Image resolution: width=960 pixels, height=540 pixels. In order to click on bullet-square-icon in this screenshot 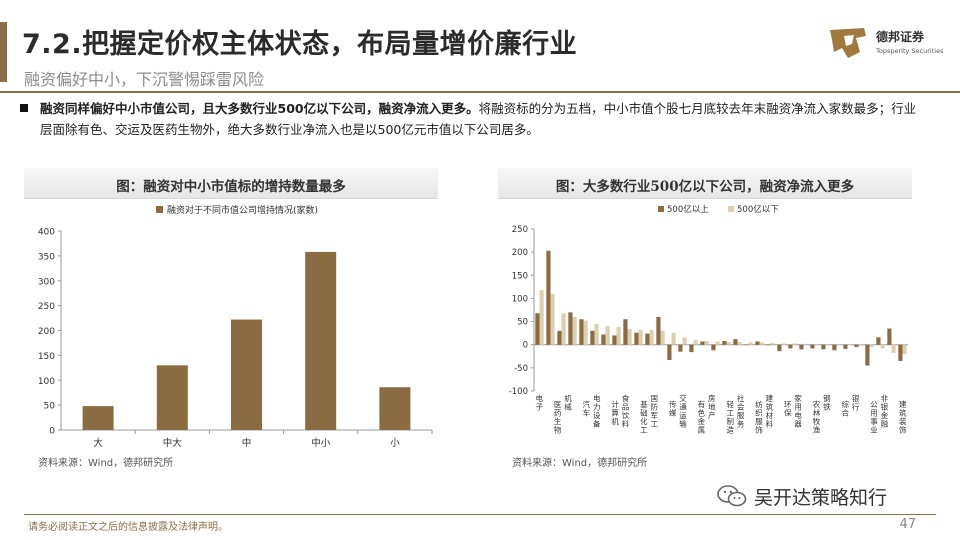, I will do `click(24, 108)`.